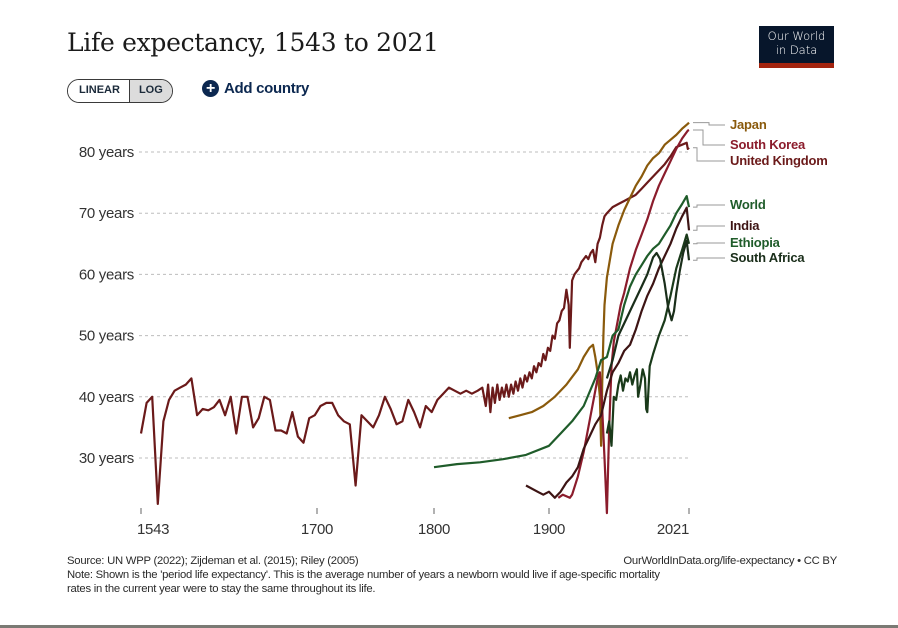 This screenshot has height=628, width=898. Describe the element at coordinates (648, 309) in the screenshot. I see `series-line-south-africa` at that location.